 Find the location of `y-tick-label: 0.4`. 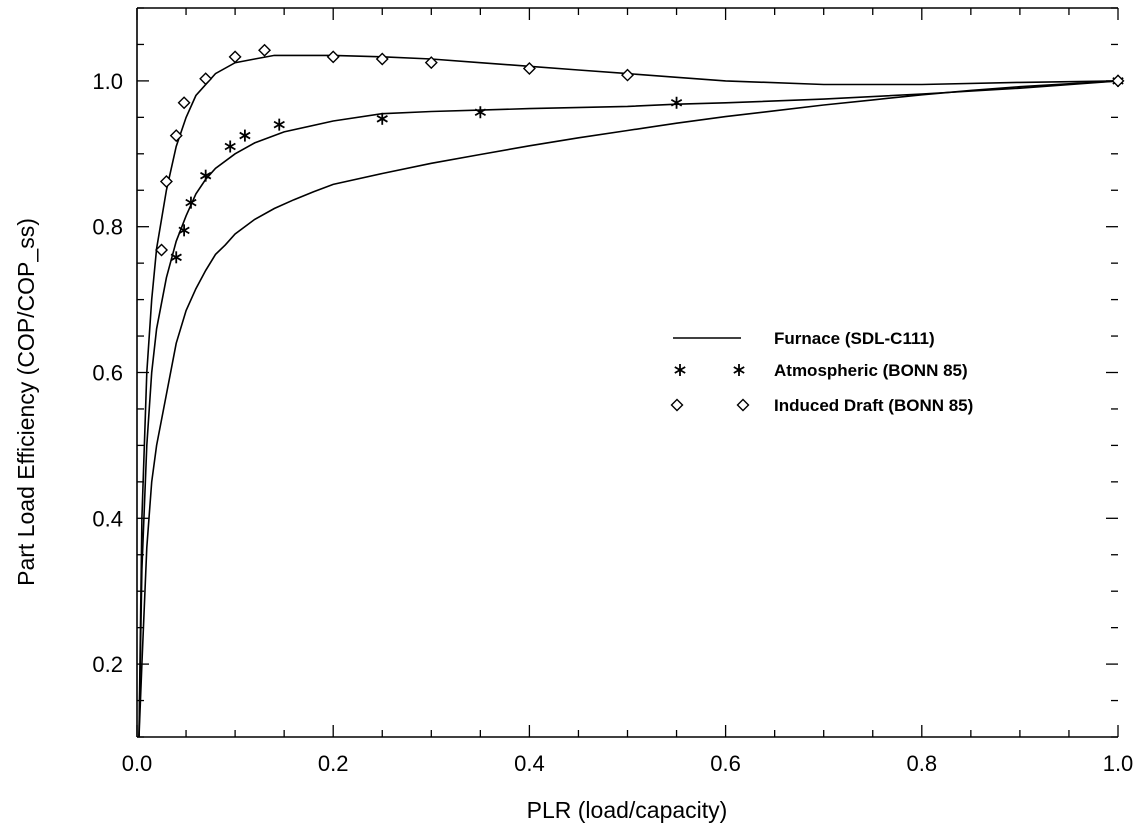

y-tick-label: 0.4 is located at coordinates (107, 518).